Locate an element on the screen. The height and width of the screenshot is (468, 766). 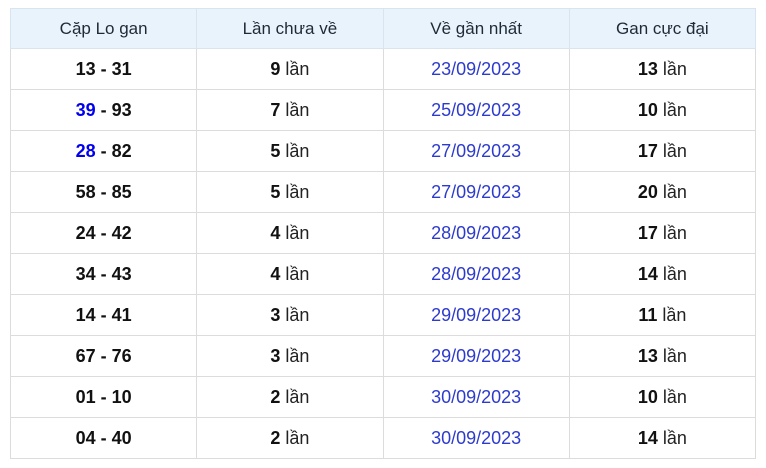
pair-cell: 67-76 is located at coordinates (103, 356).